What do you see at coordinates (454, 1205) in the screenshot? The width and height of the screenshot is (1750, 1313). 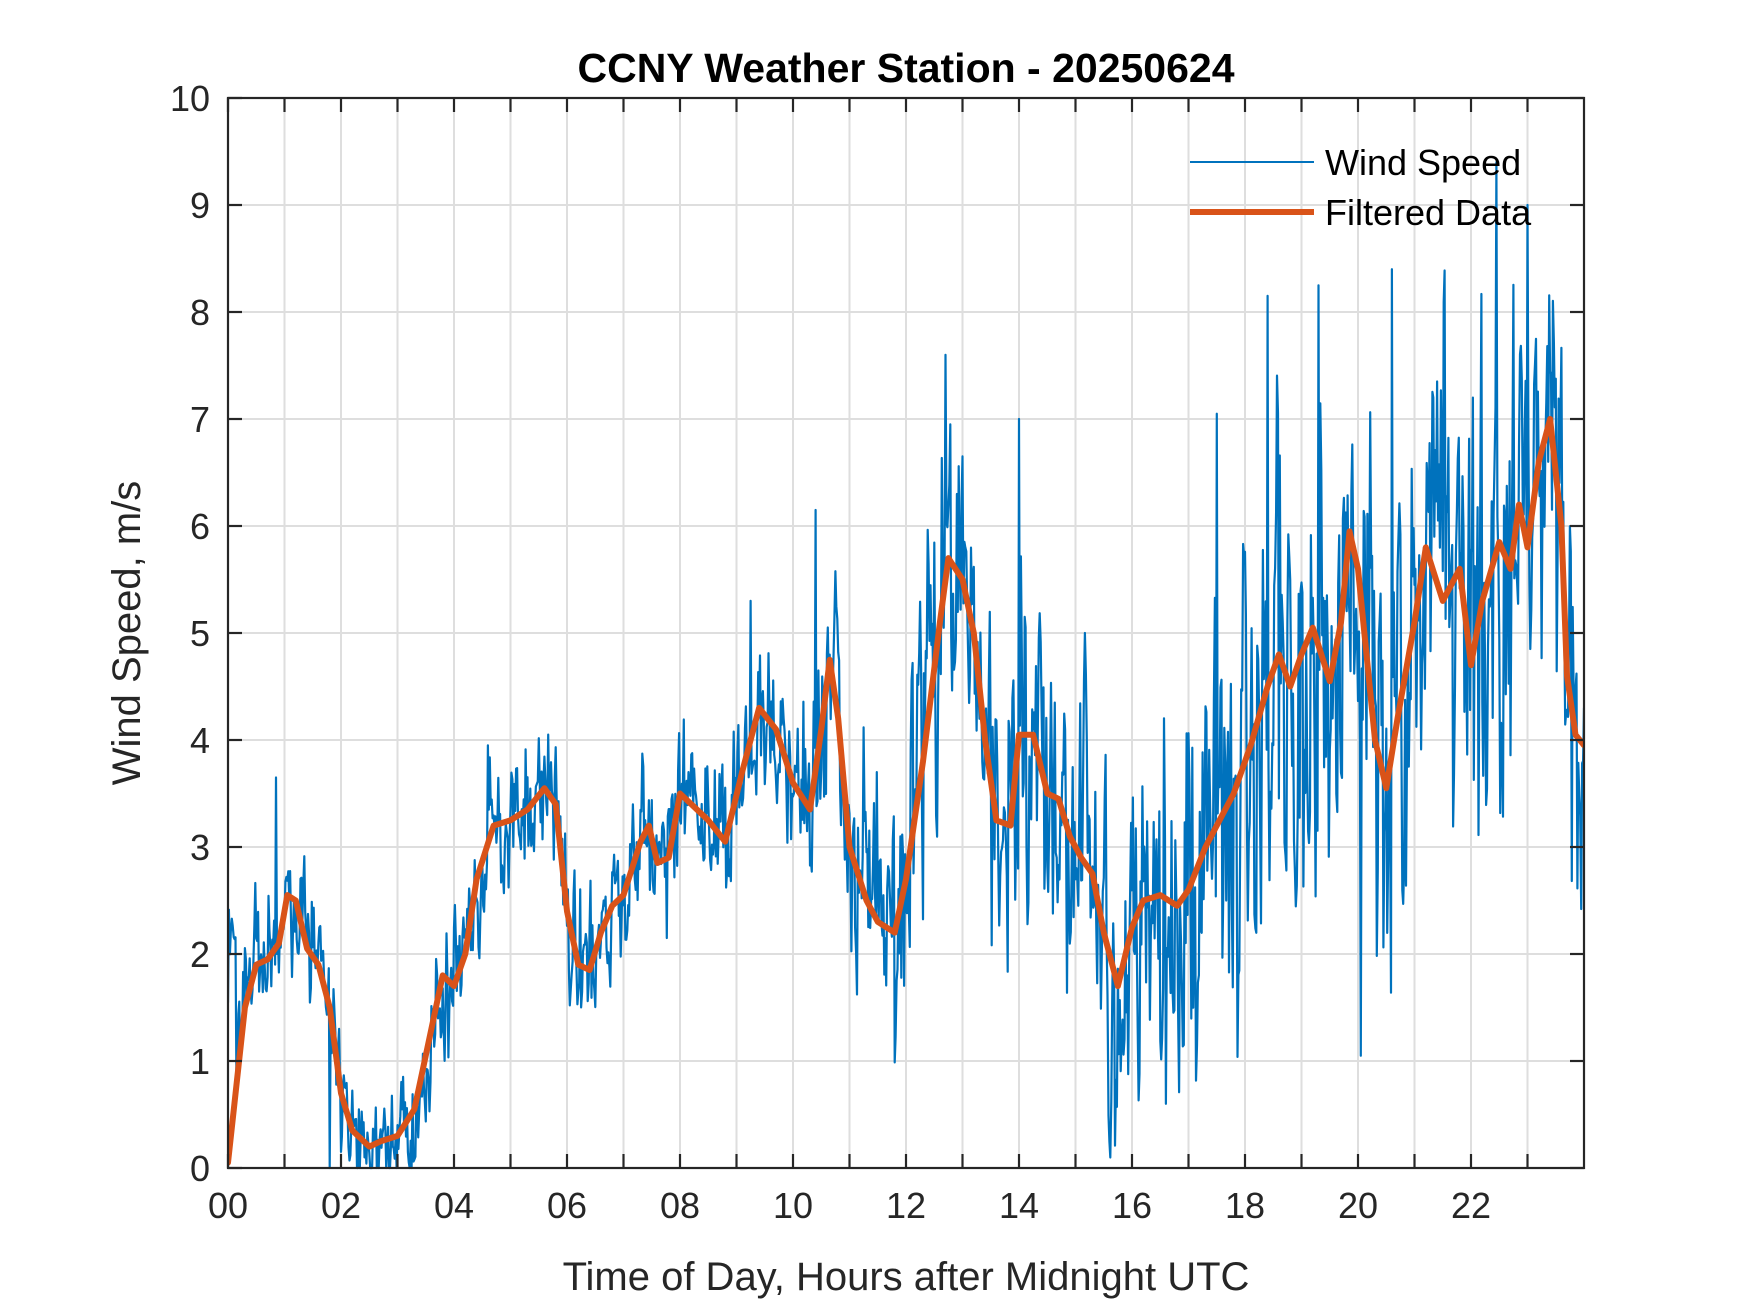 I see `x-tick-label: 04` at bounding box center [454, 1205].